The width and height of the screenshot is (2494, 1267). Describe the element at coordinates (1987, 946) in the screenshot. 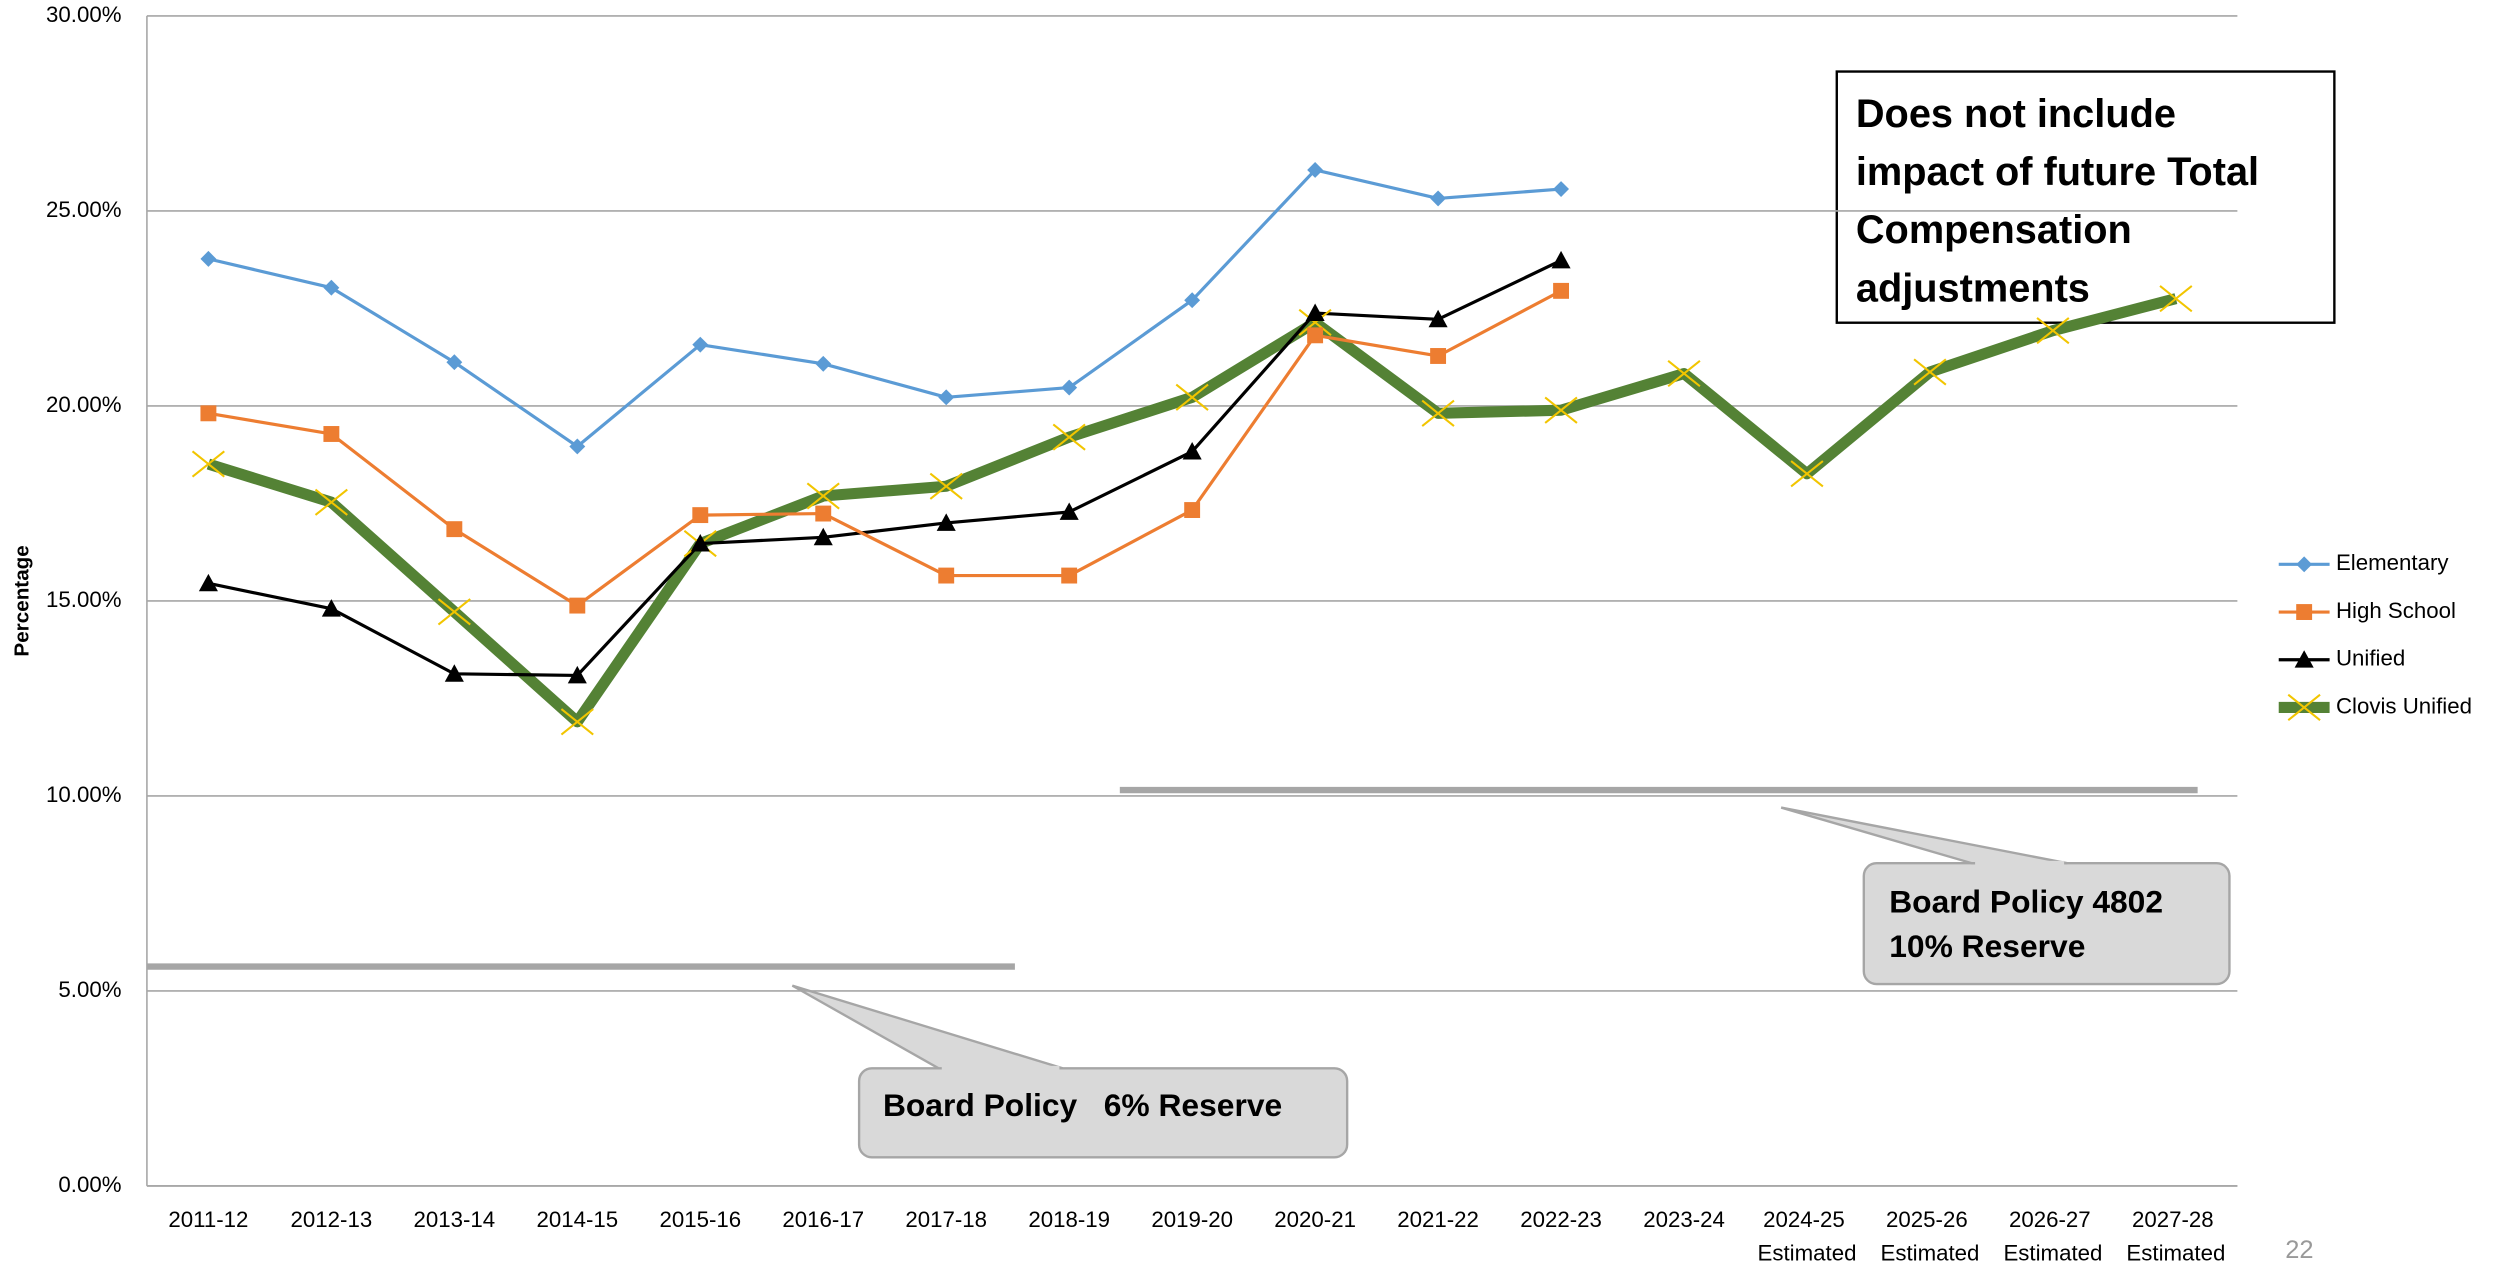

I see `callout-text: 10% Reserve` at that location.